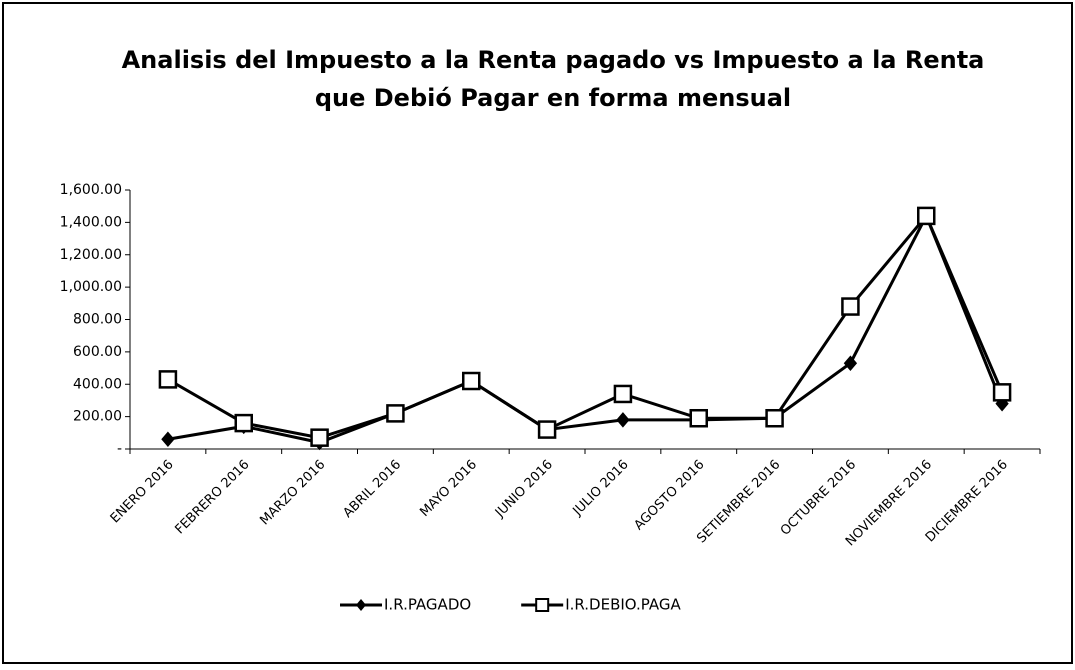 This screenshot has height=670, width=1075. I want to click on y-tick-label: -, so click(119, 449).